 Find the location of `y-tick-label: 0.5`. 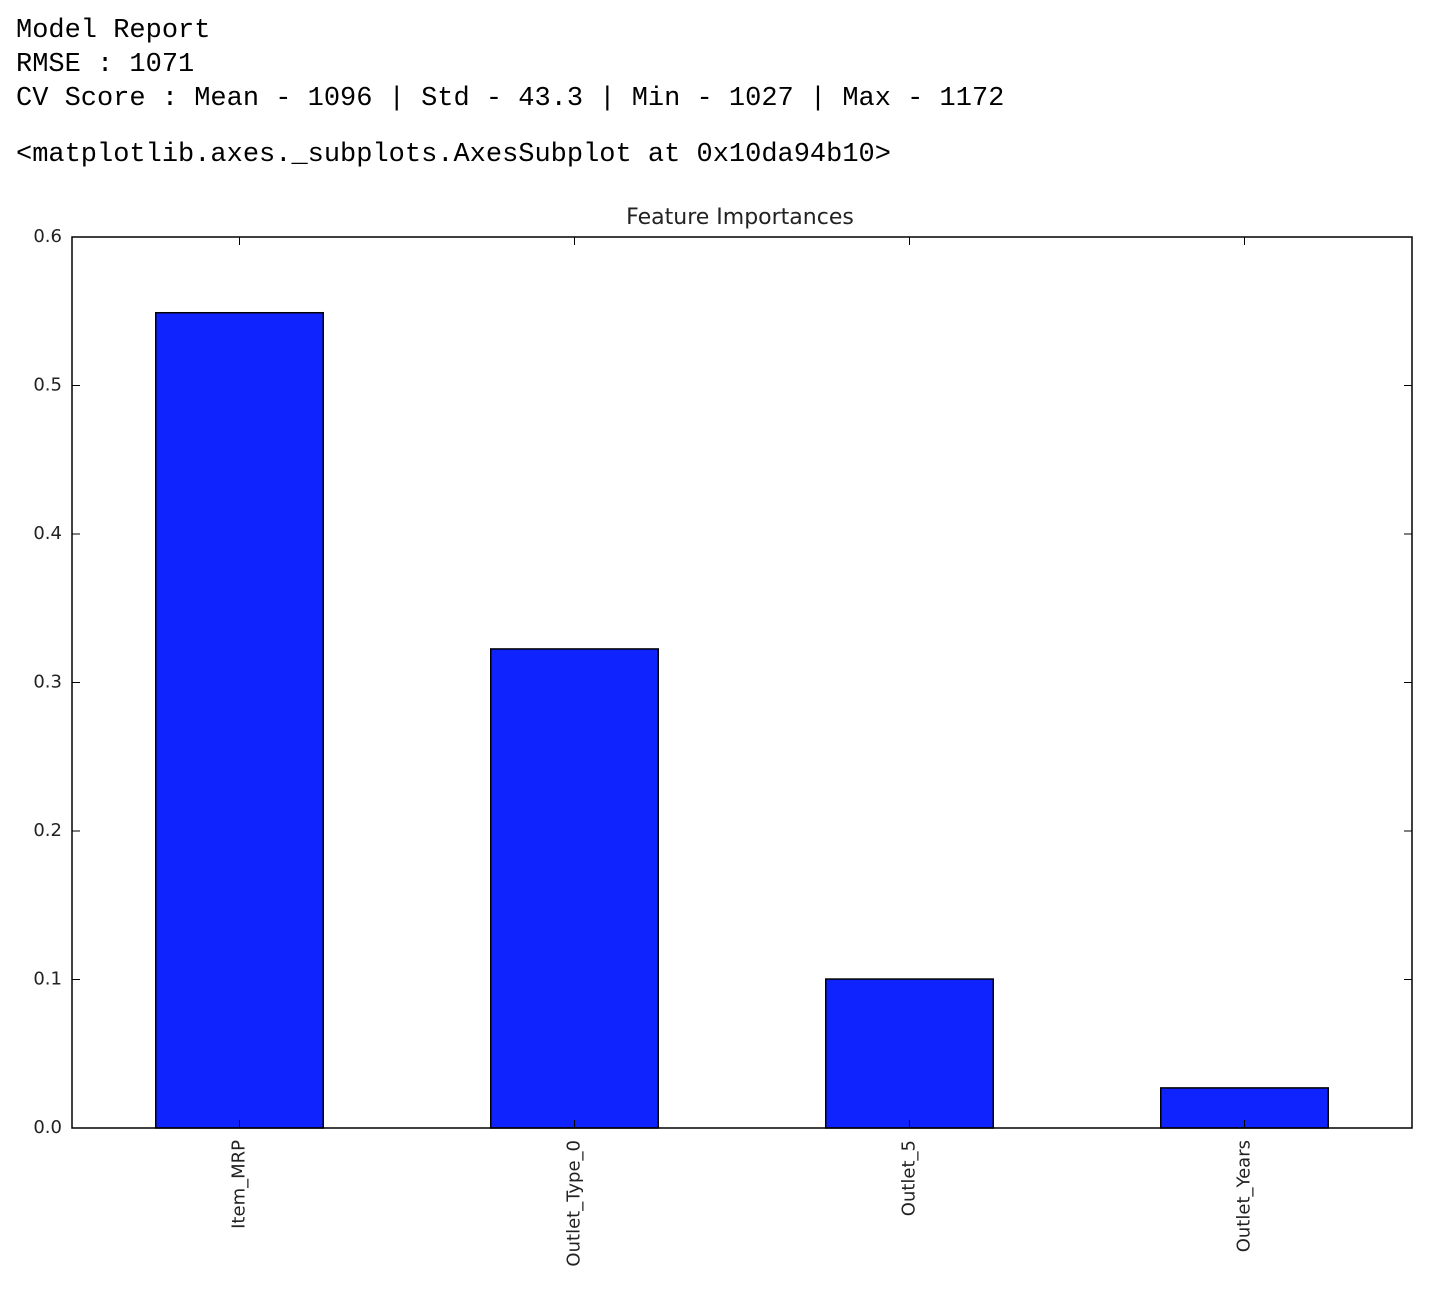

y-tick-label: 0.5 is located at coordinates (47, 385).